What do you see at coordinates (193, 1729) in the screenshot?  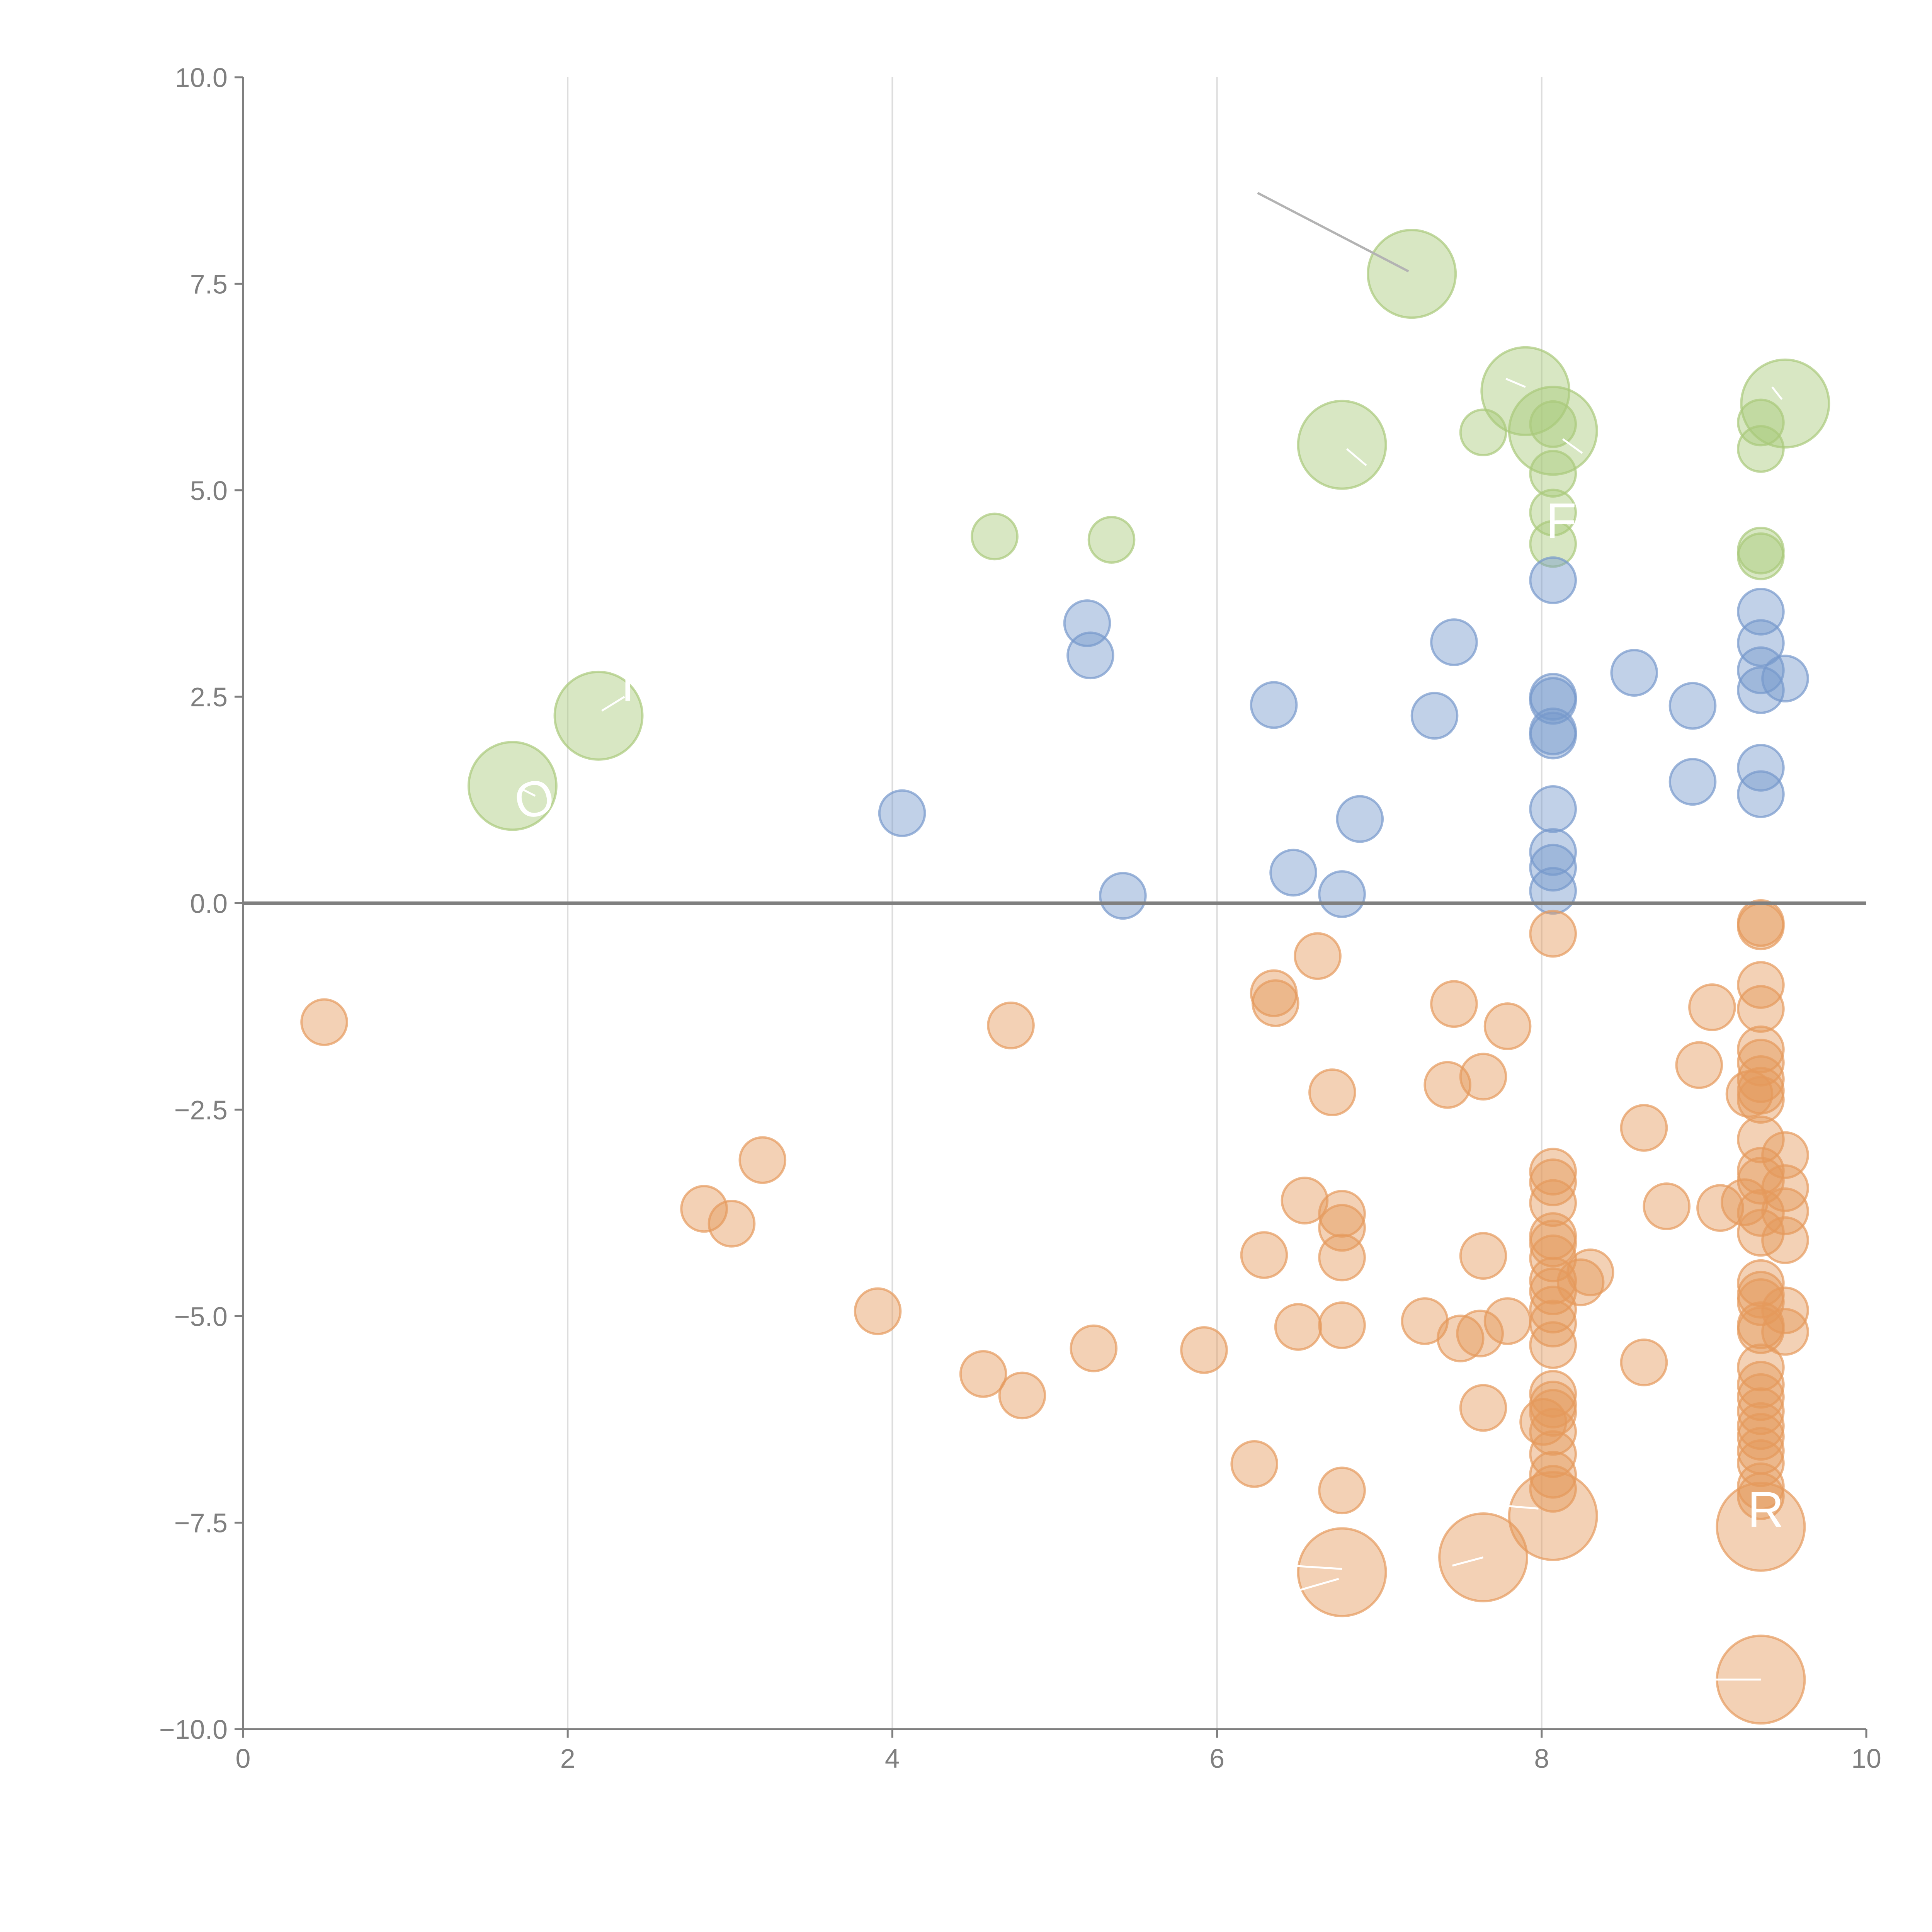 I see `y-tick-label: −10.0` at bounding box center [193, 1729].